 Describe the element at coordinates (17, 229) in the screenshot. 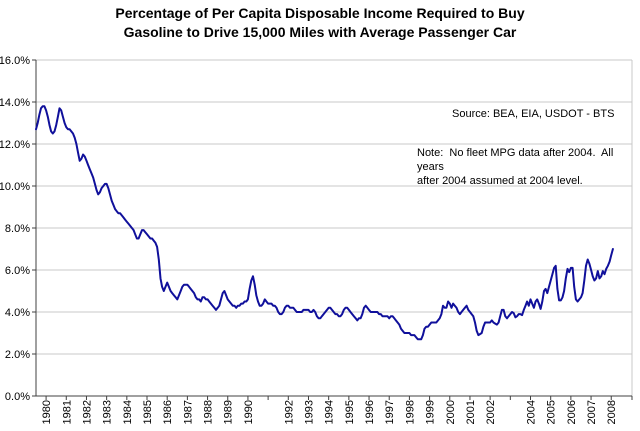

I see `y-tick-label: 8.0%` at that location.